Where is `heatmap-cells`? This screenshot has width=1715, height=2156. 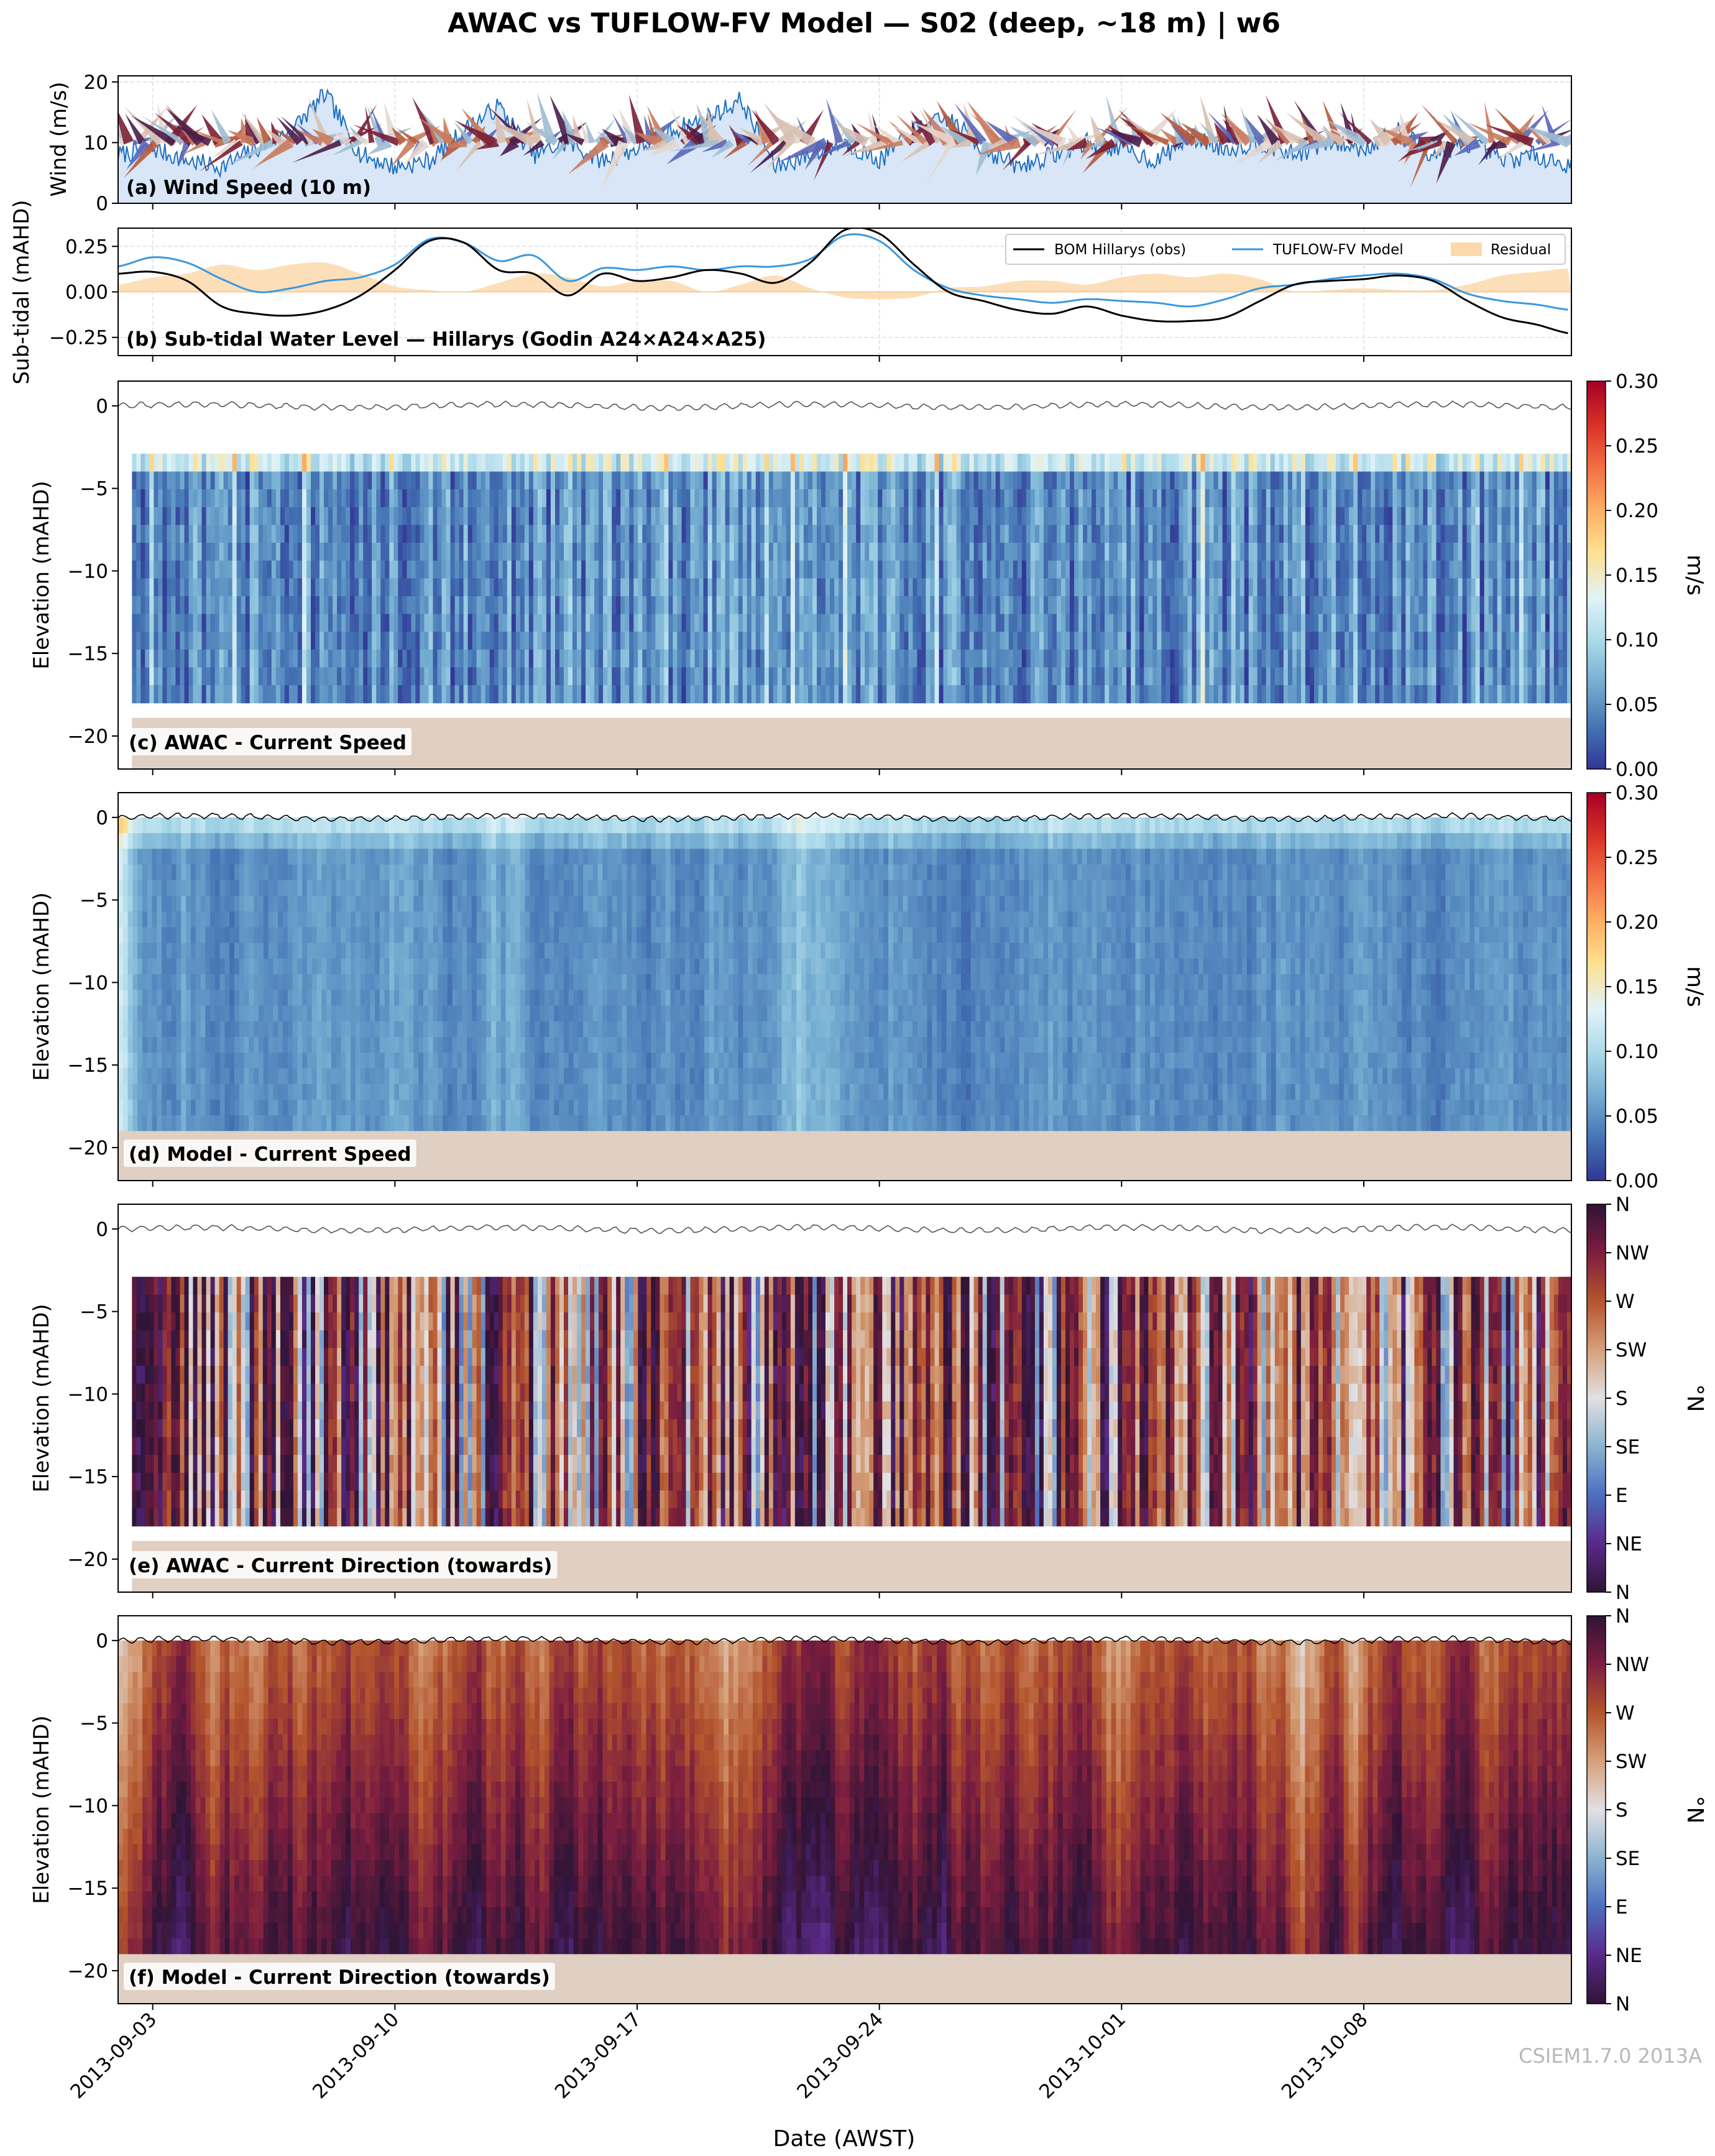
heatmap-cells is located at coordinates (851, 578).